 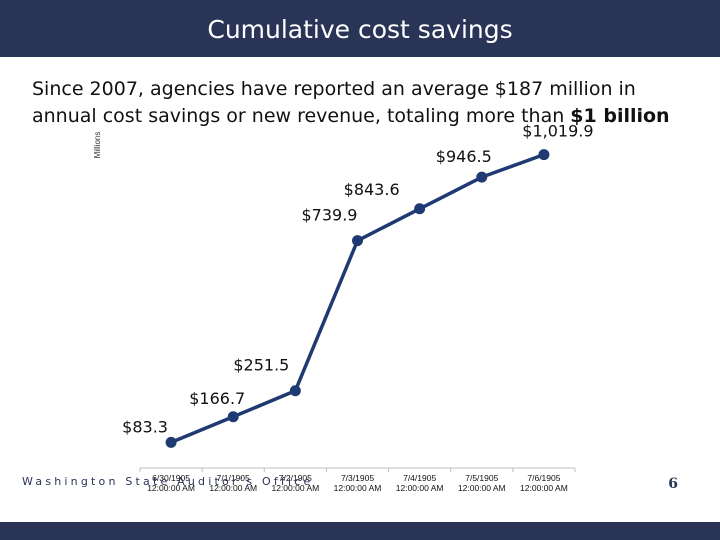 What do you see at coordinates (620, 116) in the screenshot?
I see `subtitle-highlight: $1 billion` at bounding box center [620, 116].